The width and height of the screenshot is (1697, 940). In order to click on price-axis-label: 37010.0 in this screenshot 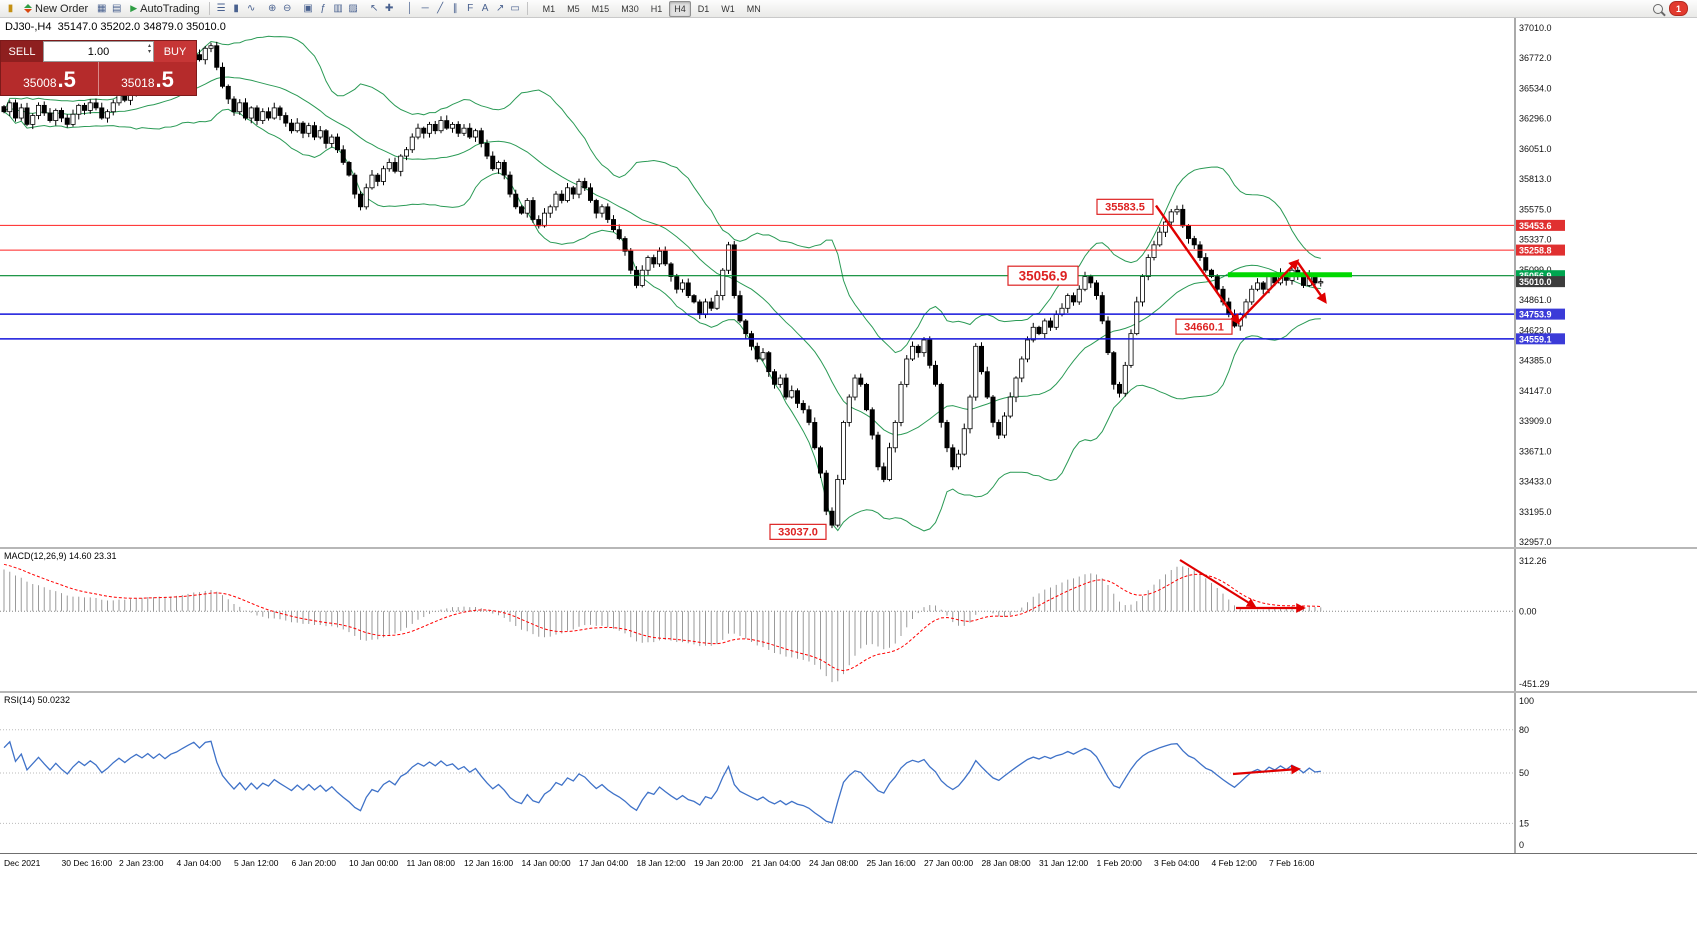, I will do `click(1535, 28)`.